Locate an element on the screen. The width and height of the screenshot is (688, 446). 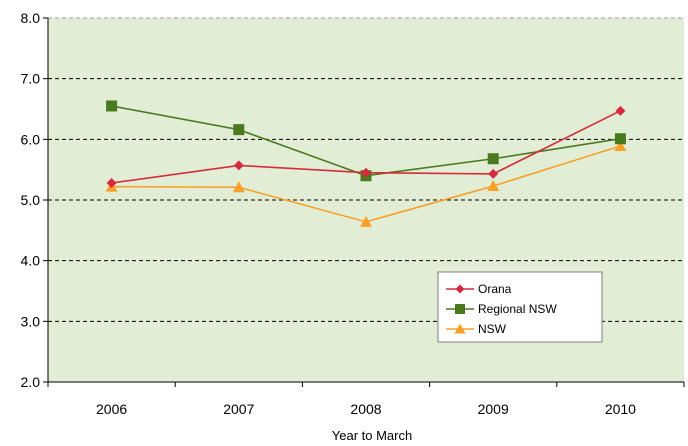
legend-item: Regional NSW is located at coordinates (501, 309).